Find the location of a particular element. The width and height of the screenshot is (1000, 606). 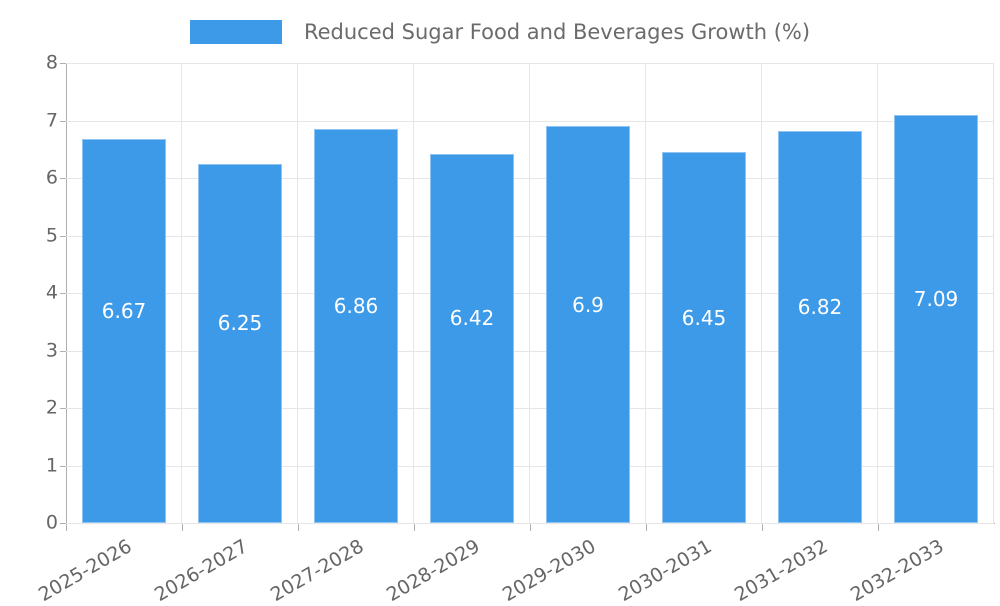

bar: 6.86 is located at coordinates (356, 325).